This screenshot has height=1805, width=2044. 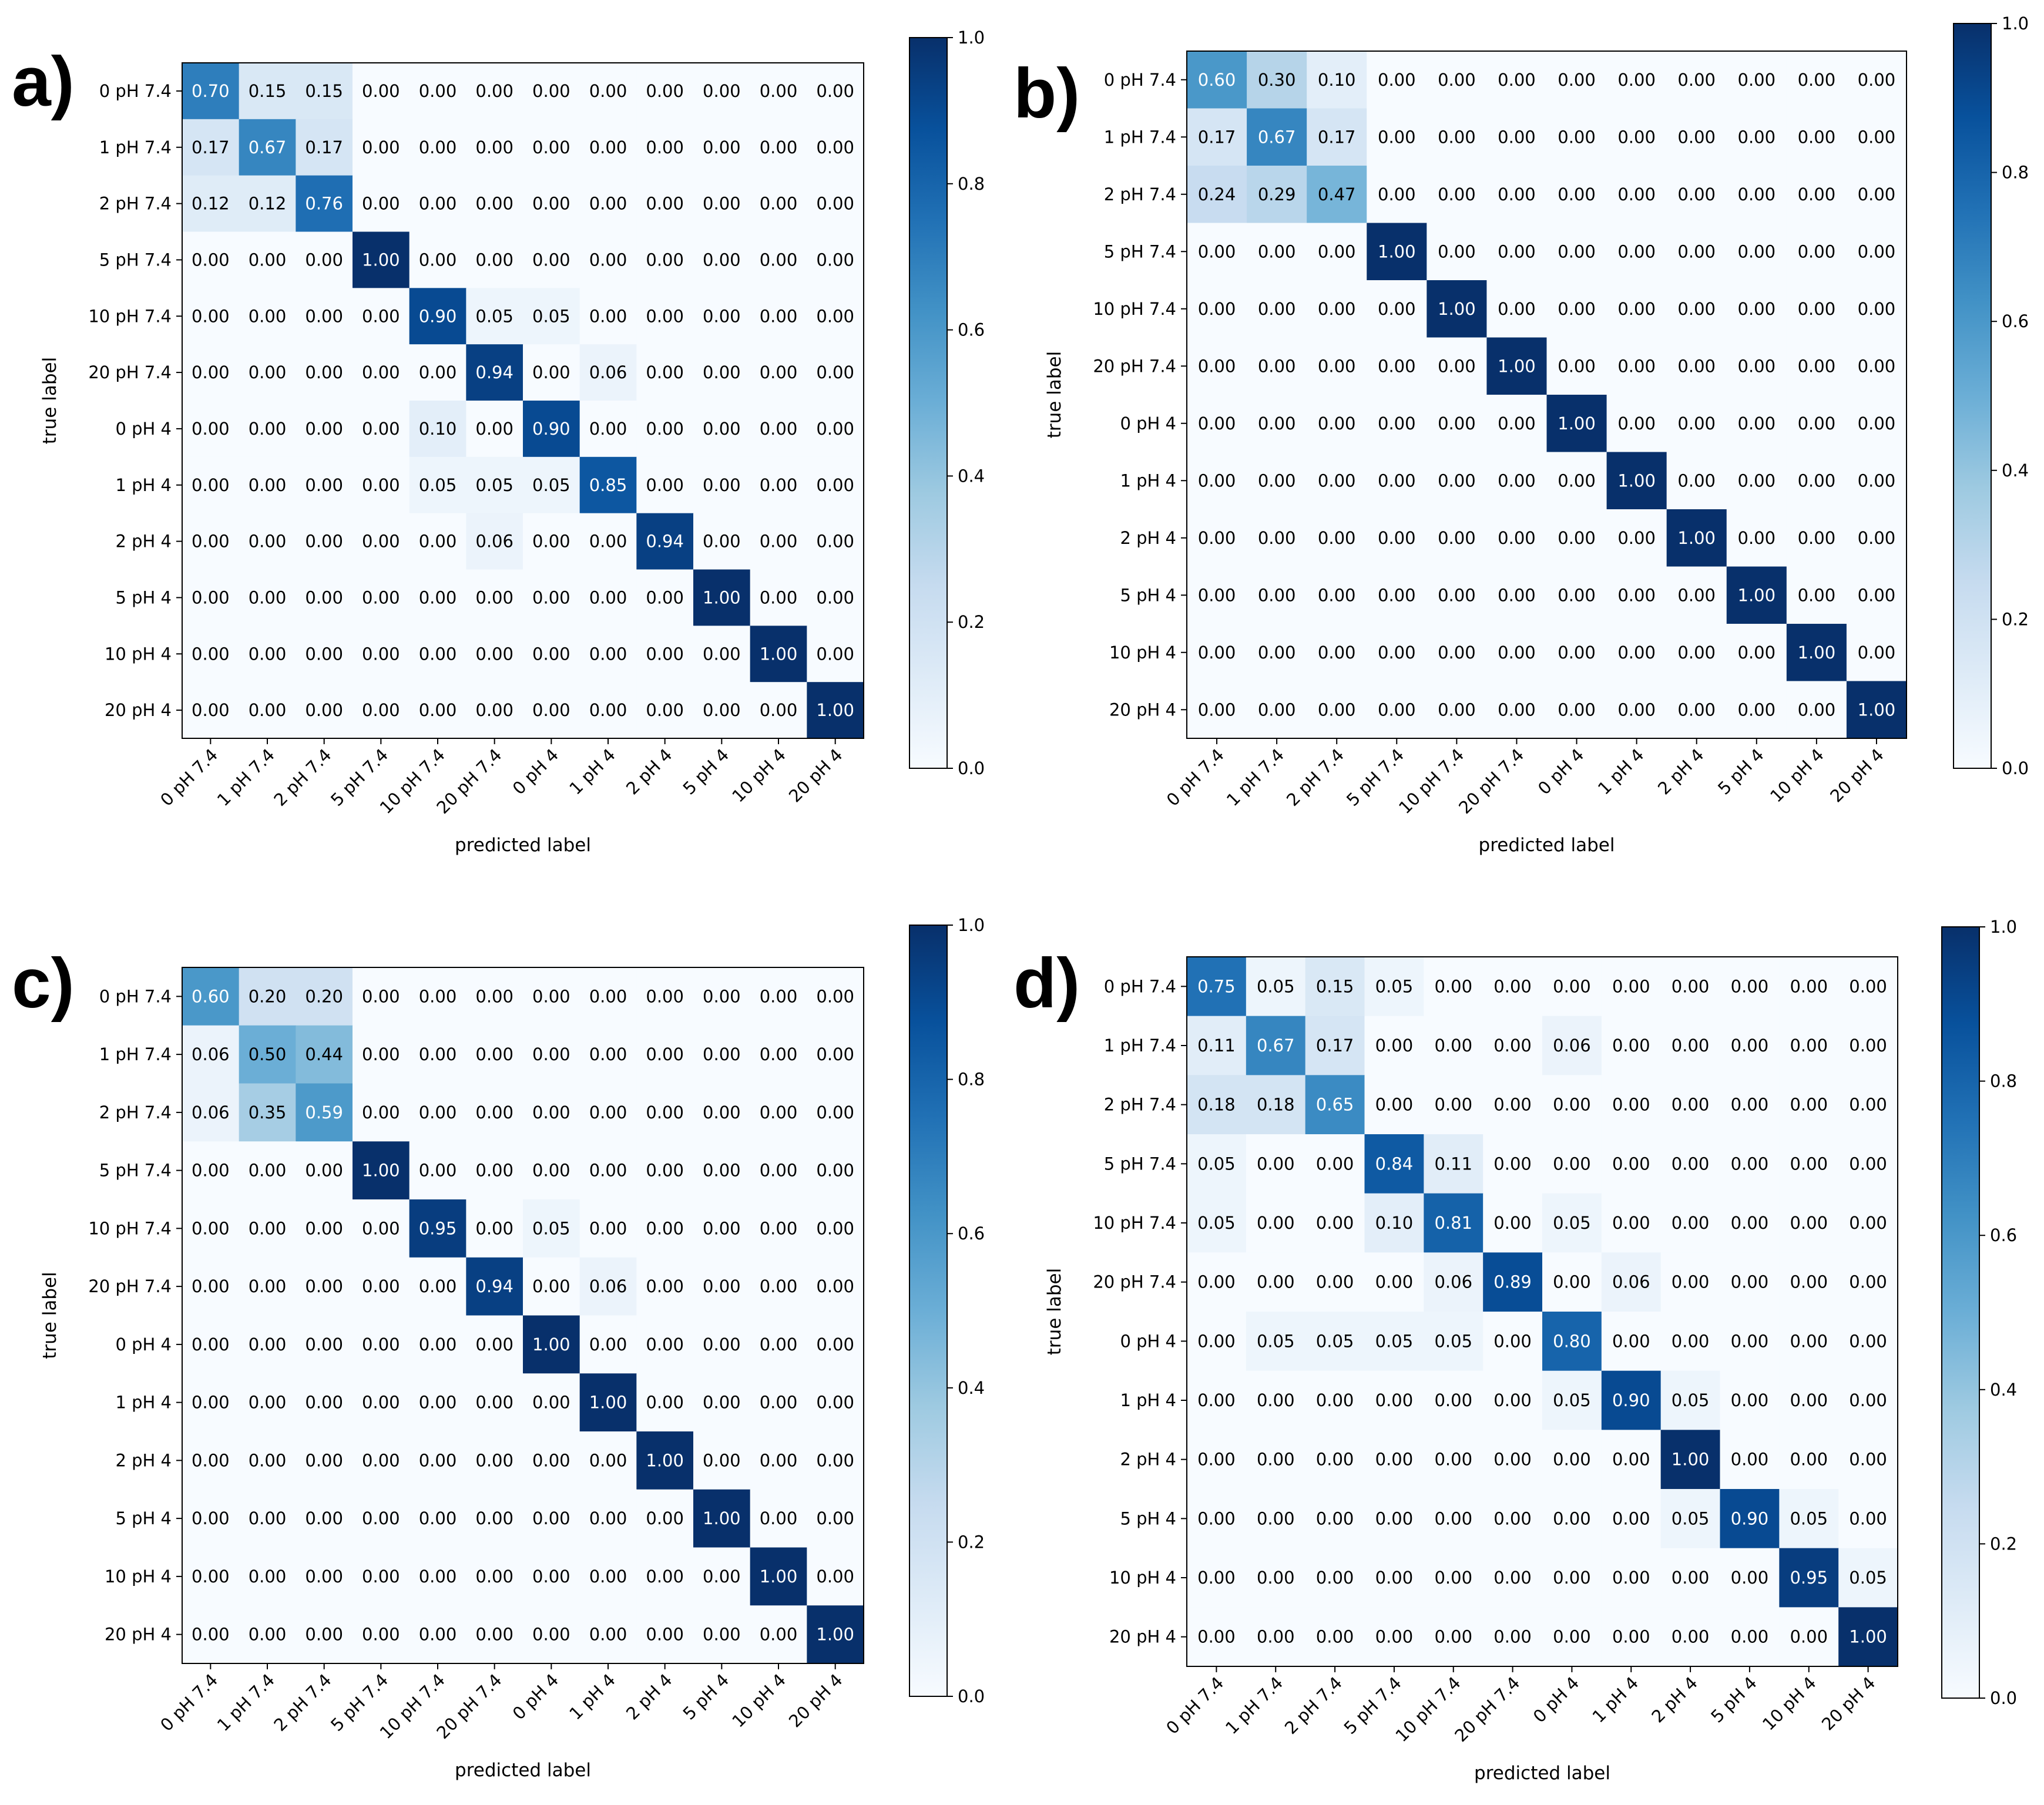 What do you see at coordinates (268, 996) in the screenshot?
I see `cell-value-label: 0.20` at bounding box center [268, 996].